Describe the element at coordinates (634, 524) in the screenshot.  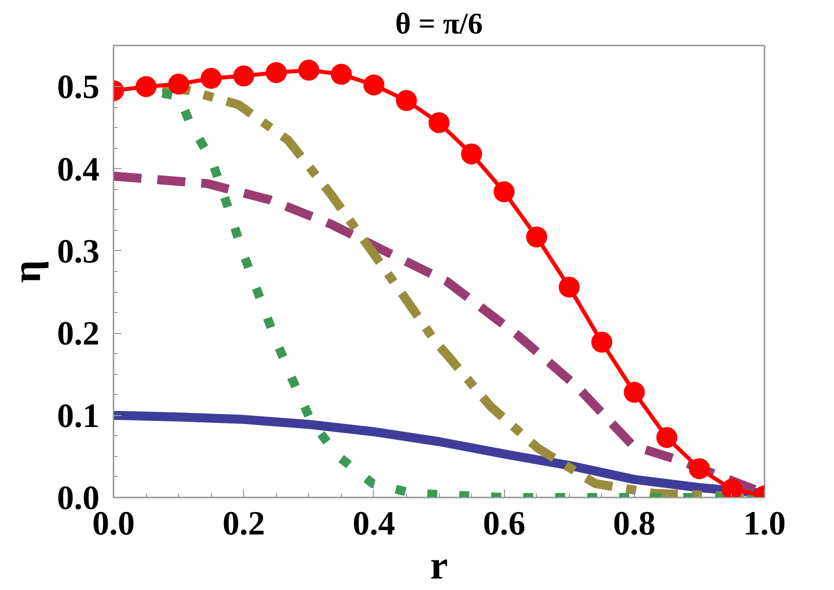
I see `x-tick-label: 0.8` at that location.